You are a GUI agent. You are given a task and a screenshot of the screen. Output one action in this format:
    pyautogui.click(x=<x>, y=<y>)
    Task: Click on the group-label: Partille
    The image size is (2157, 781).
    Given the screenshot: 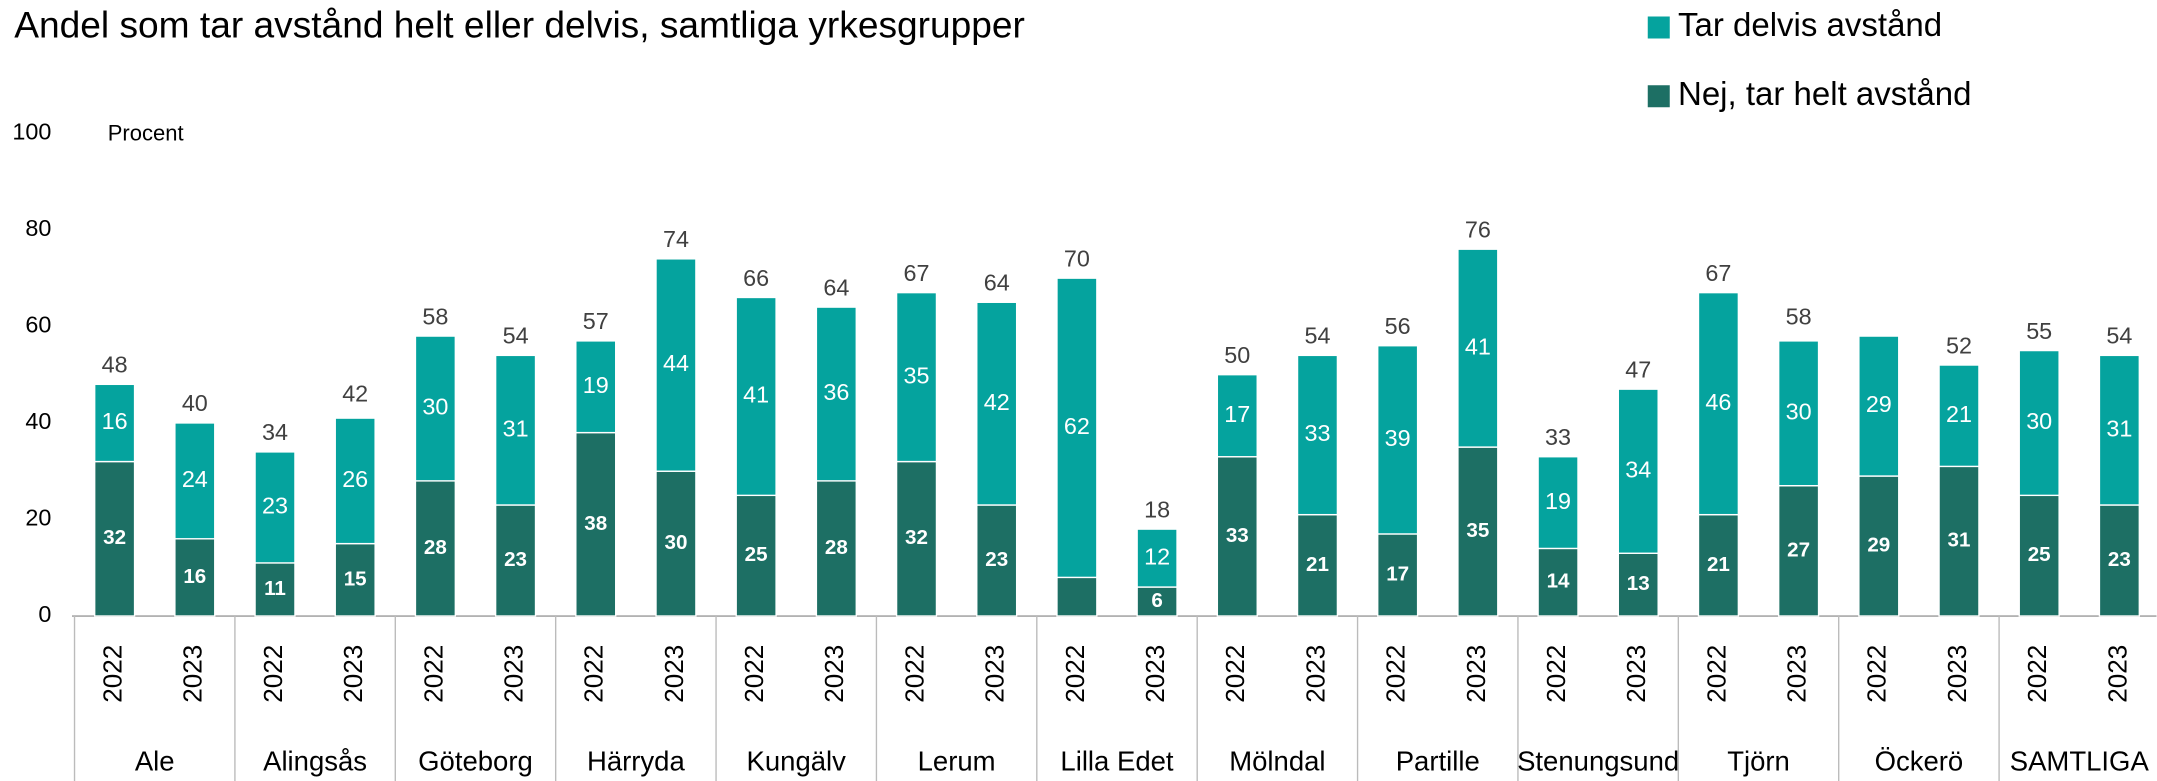 What is the action you would take?
    pyautogui.click(x=1438, y=760)
    